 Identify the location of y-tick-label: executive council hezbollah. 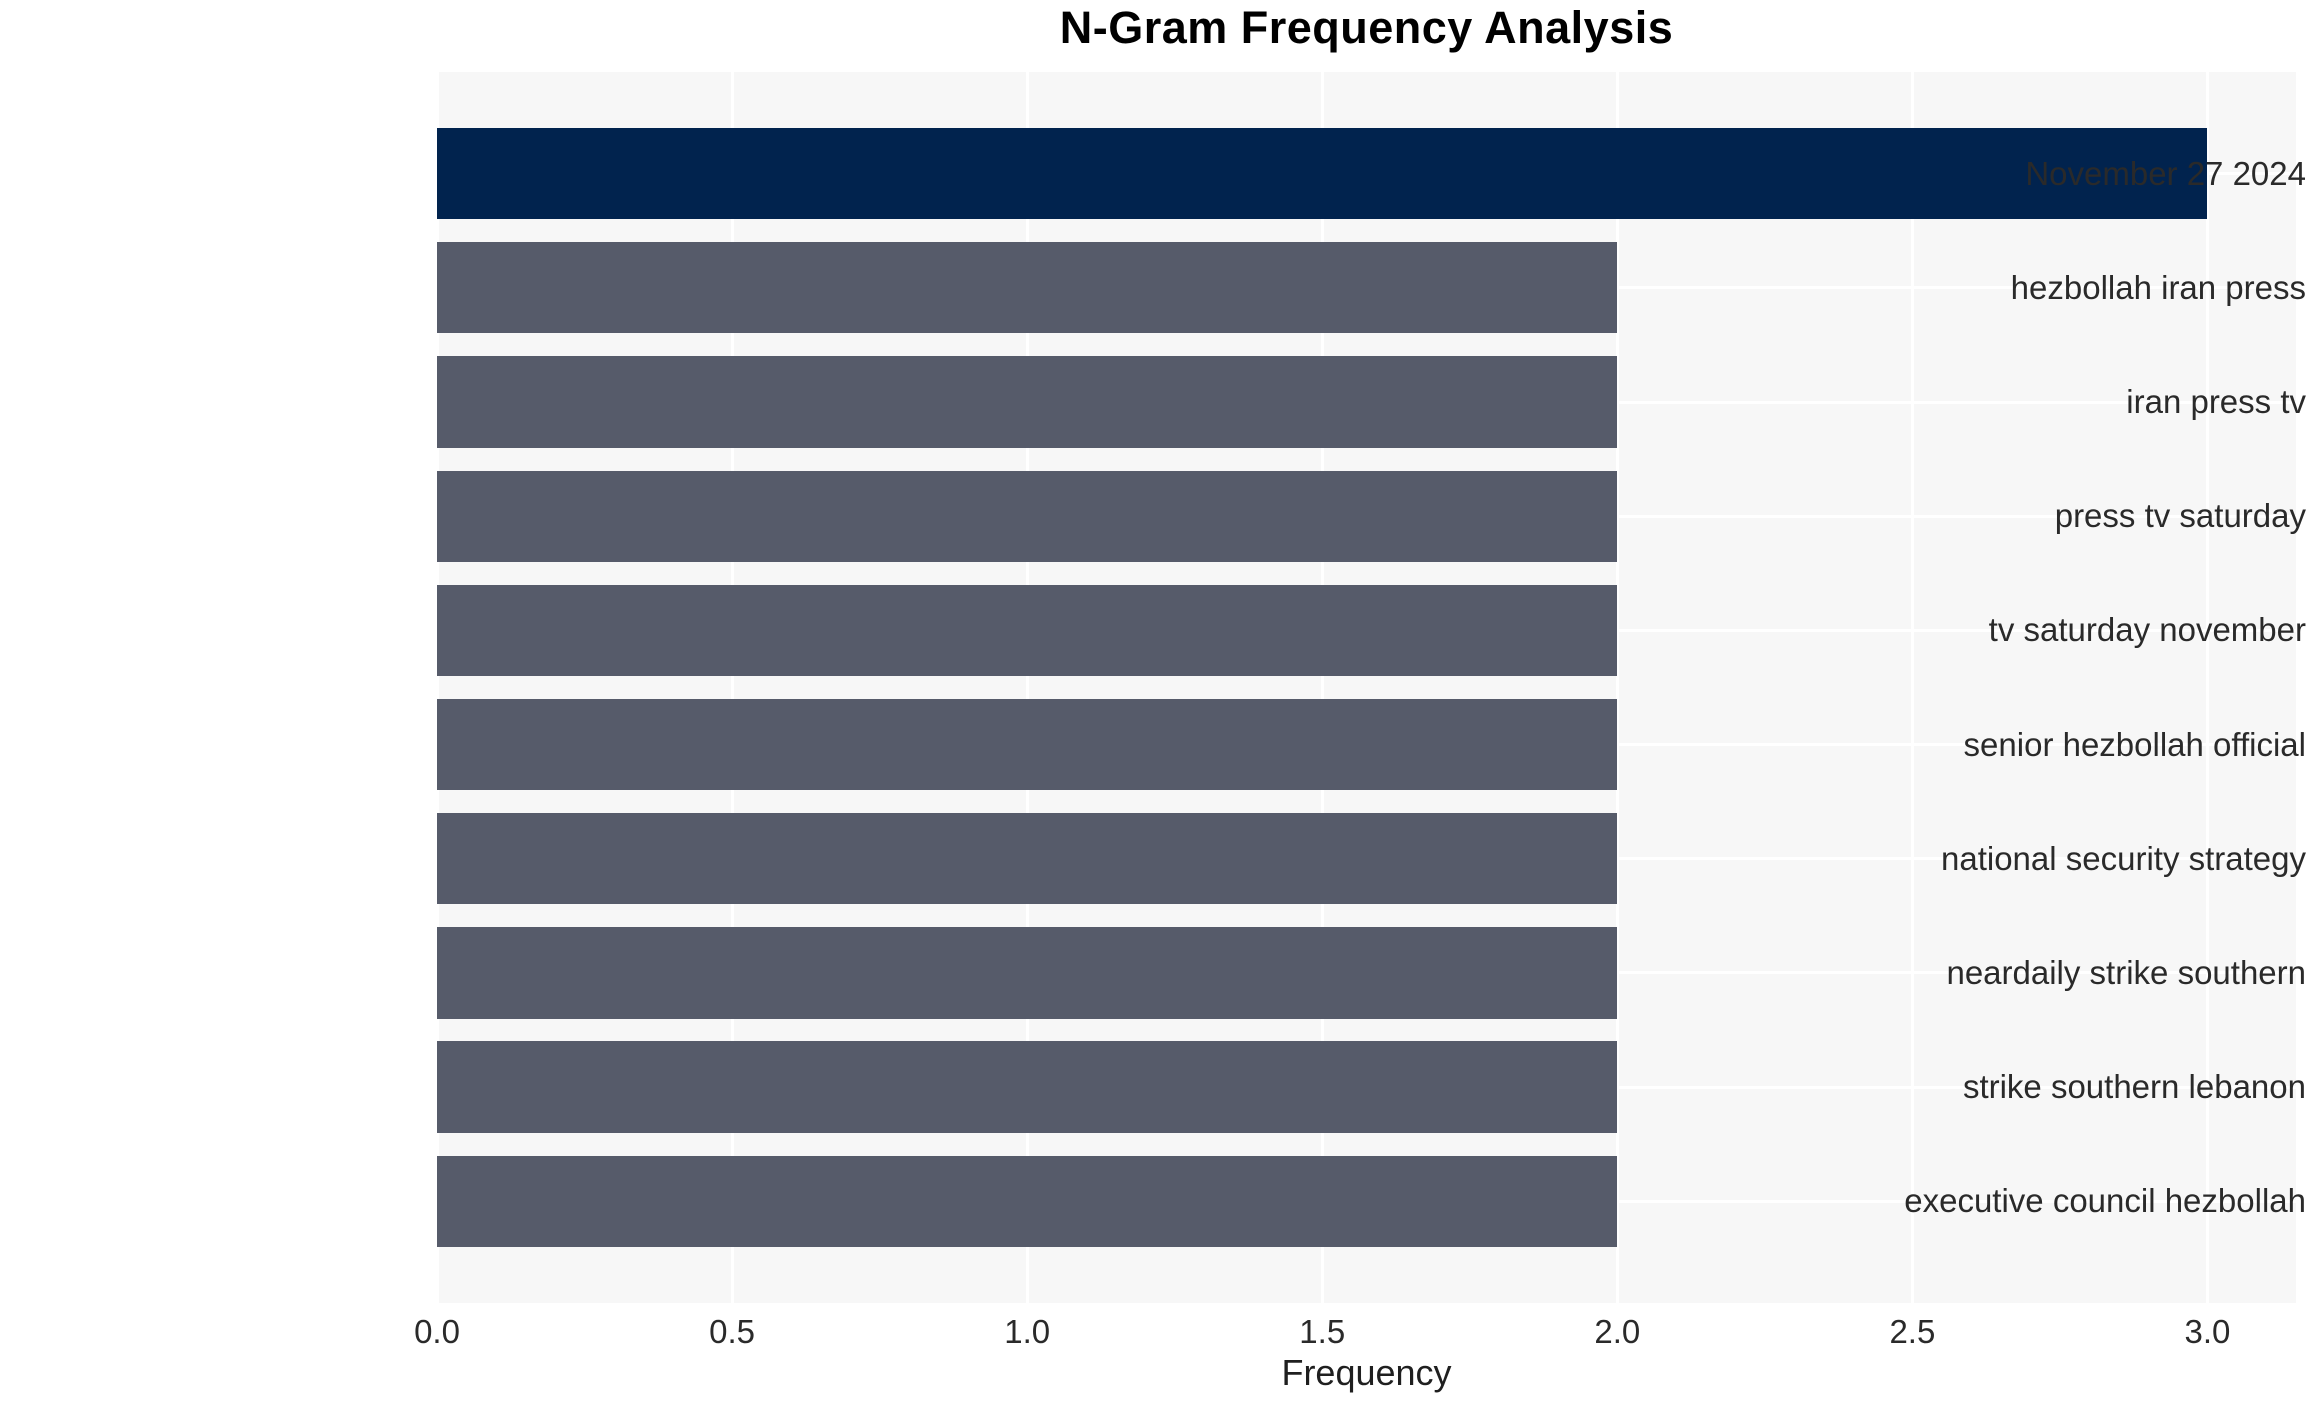
(2105, 1201).